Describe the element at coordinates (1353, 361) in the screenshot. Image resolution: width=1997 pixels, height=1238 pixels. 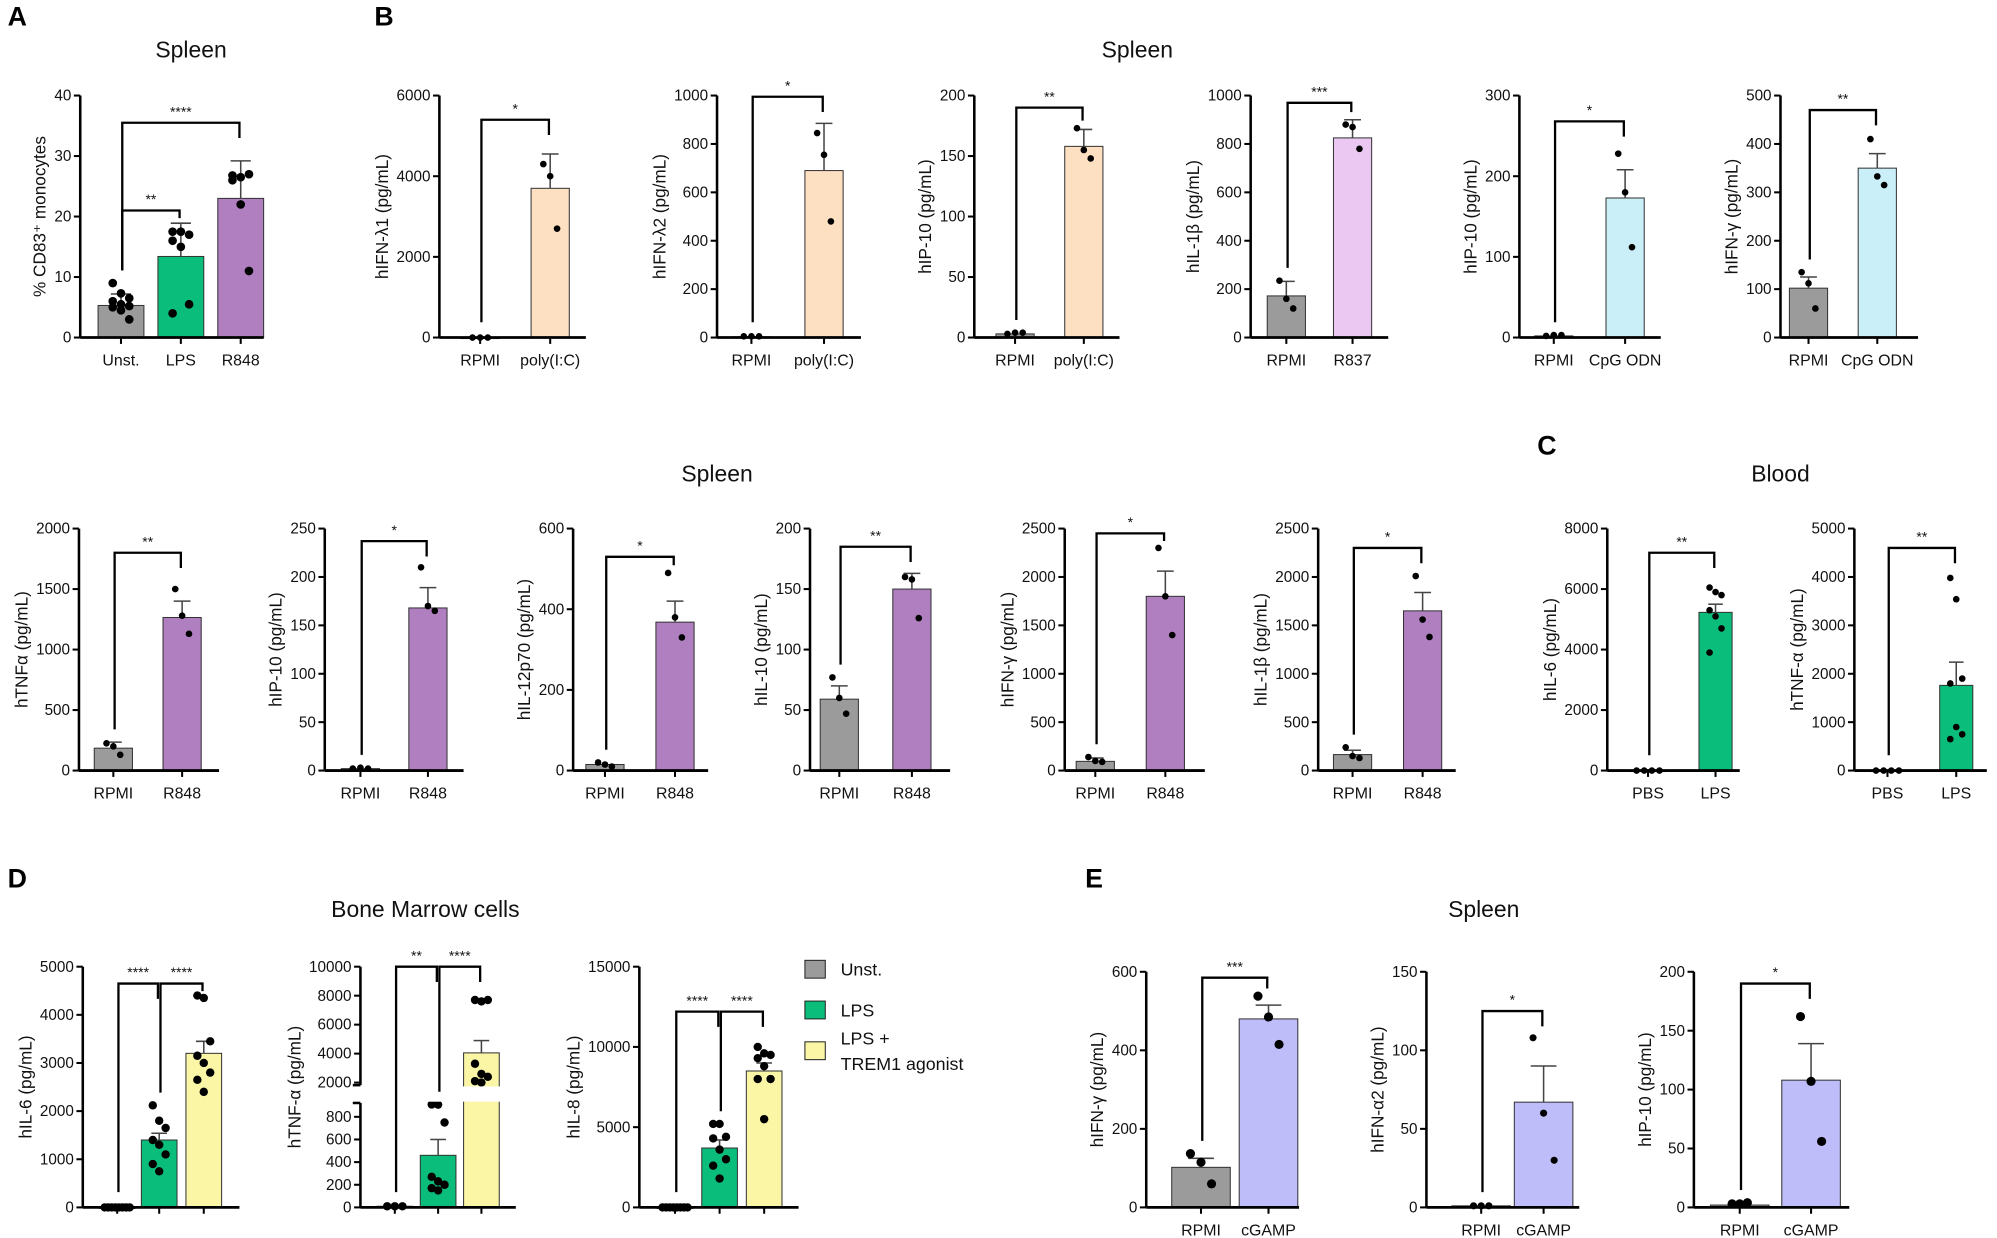
I see `x-tick-label: R837` at that location.